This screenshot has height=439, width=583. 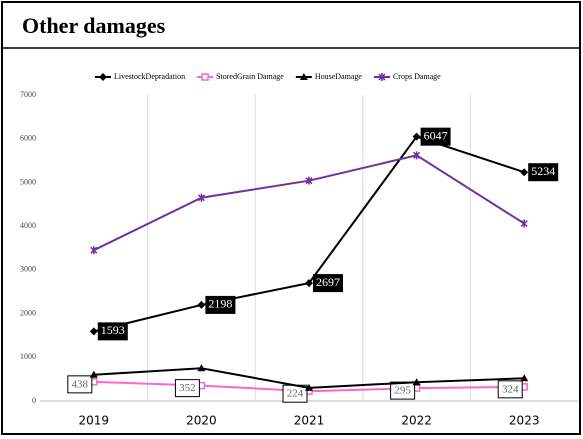 I want to click on data-label: 5234, so click(x=543, y=171).